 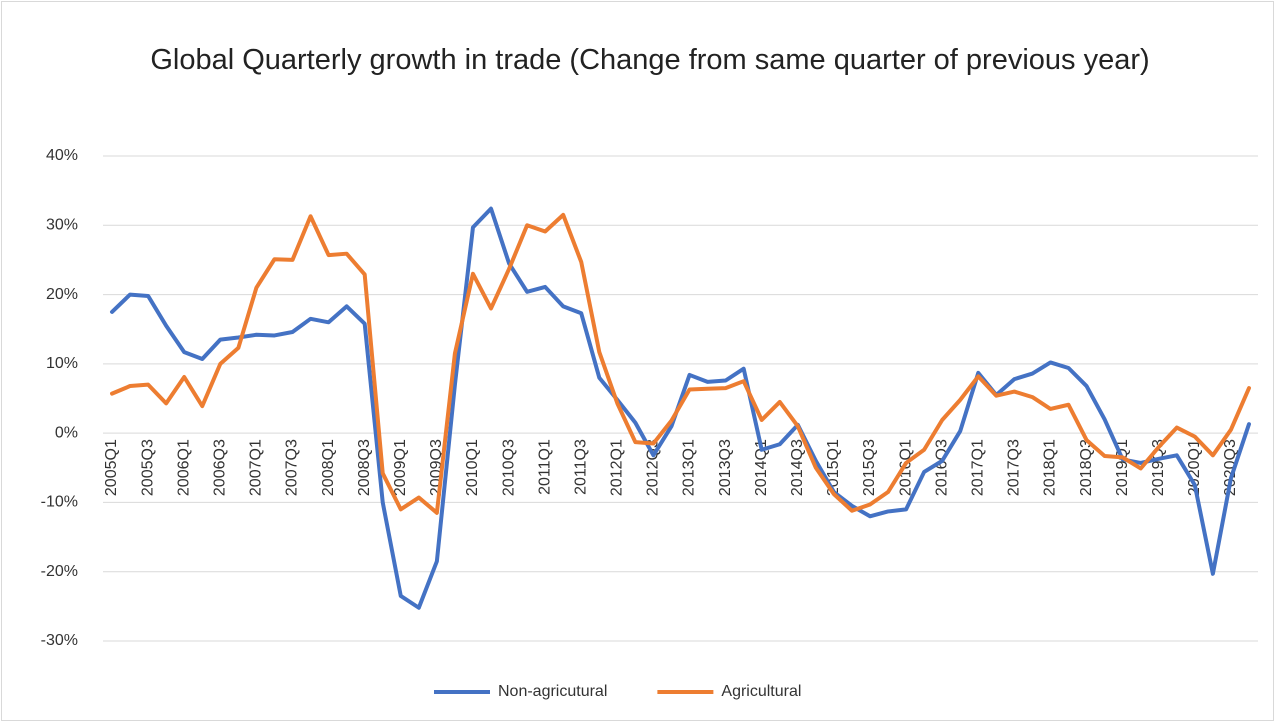 I want to click on x-tick-label: 2012Q3, so click(x=653, y=467).